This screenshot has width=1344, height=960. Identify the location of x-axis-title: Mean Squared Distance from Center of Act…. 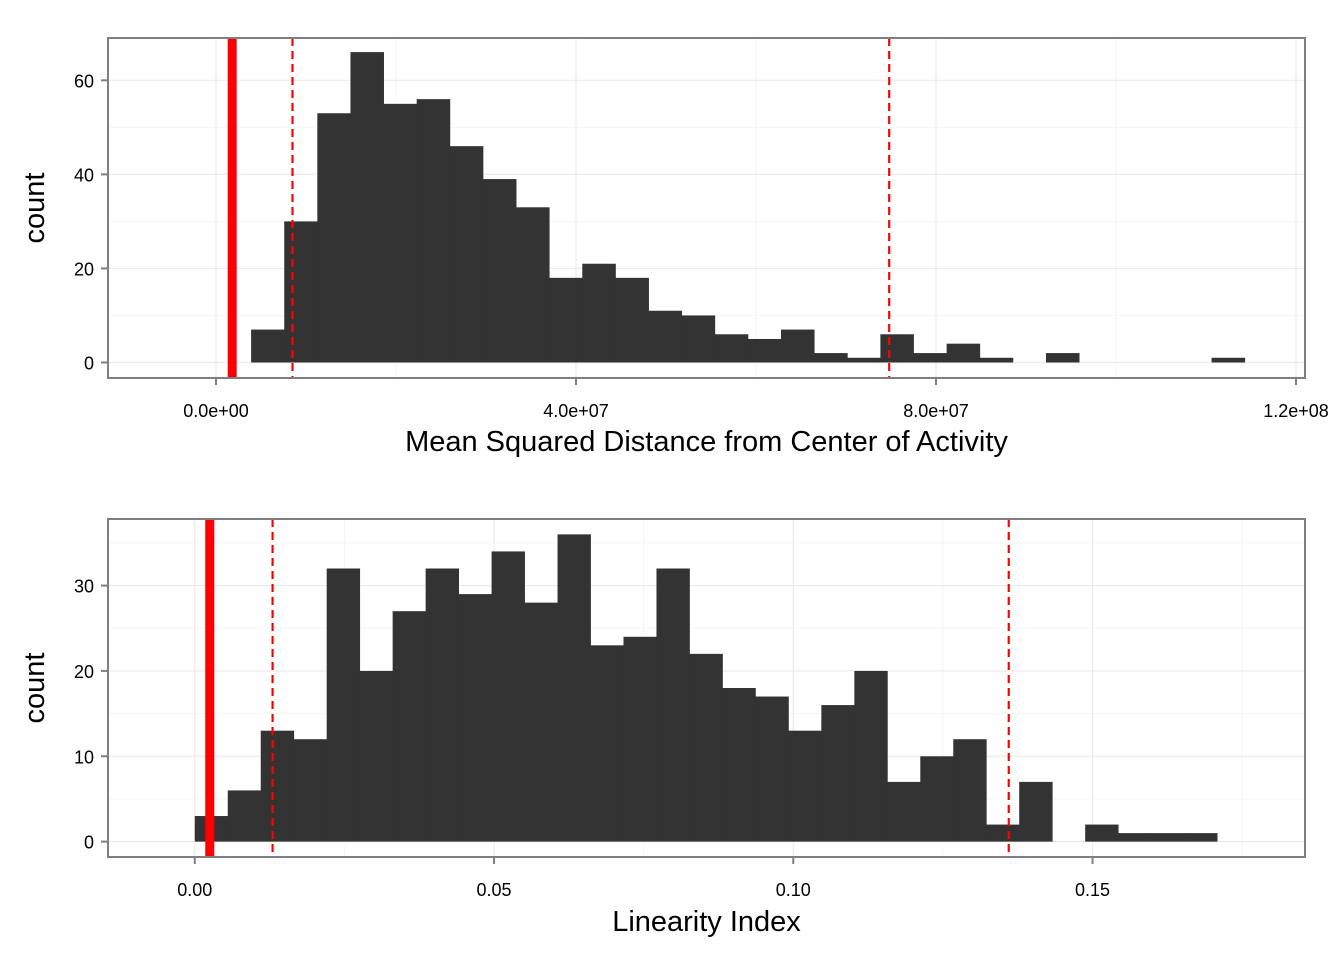
(706, 442).